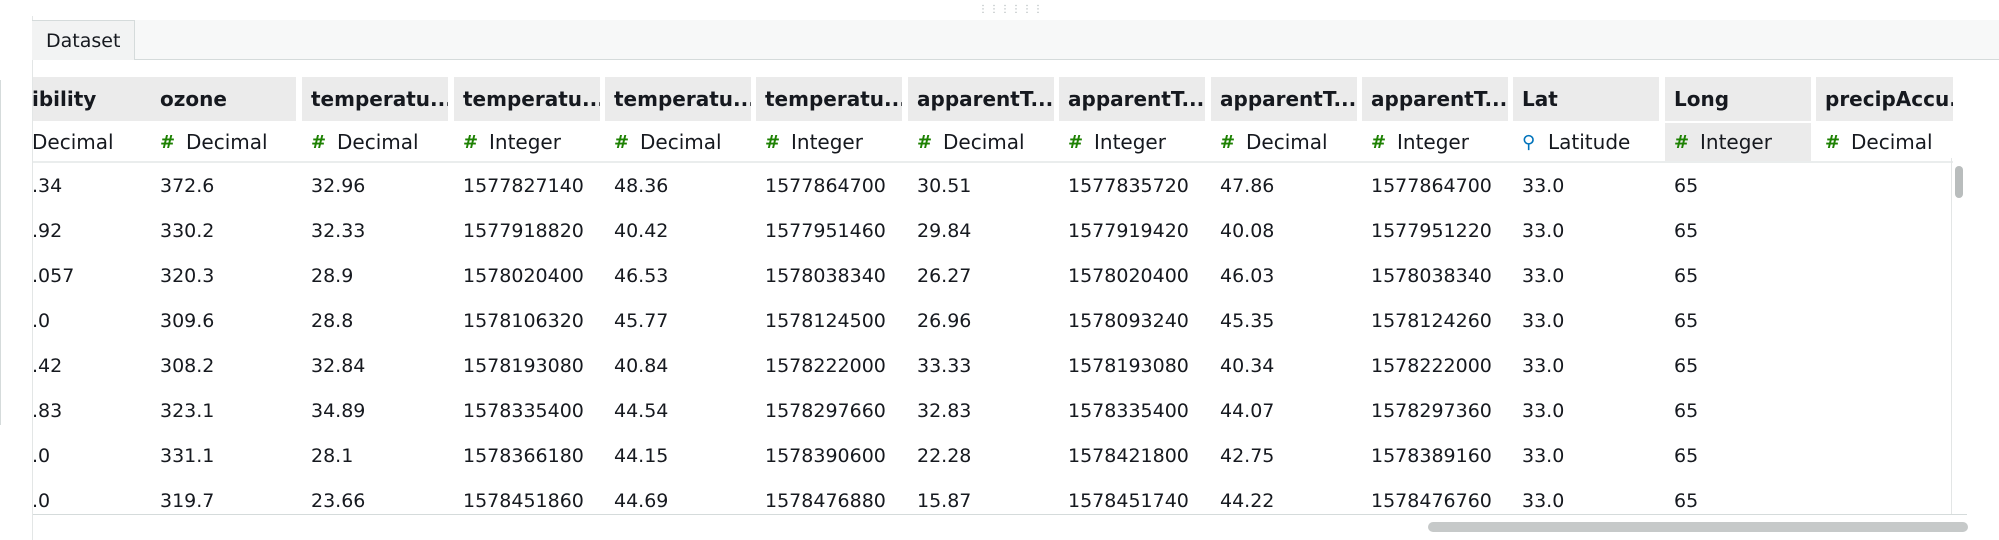 The height and width of the screenshot is (540, 1999). I want to click on table-cell: 46.03, so click(1247, 275).